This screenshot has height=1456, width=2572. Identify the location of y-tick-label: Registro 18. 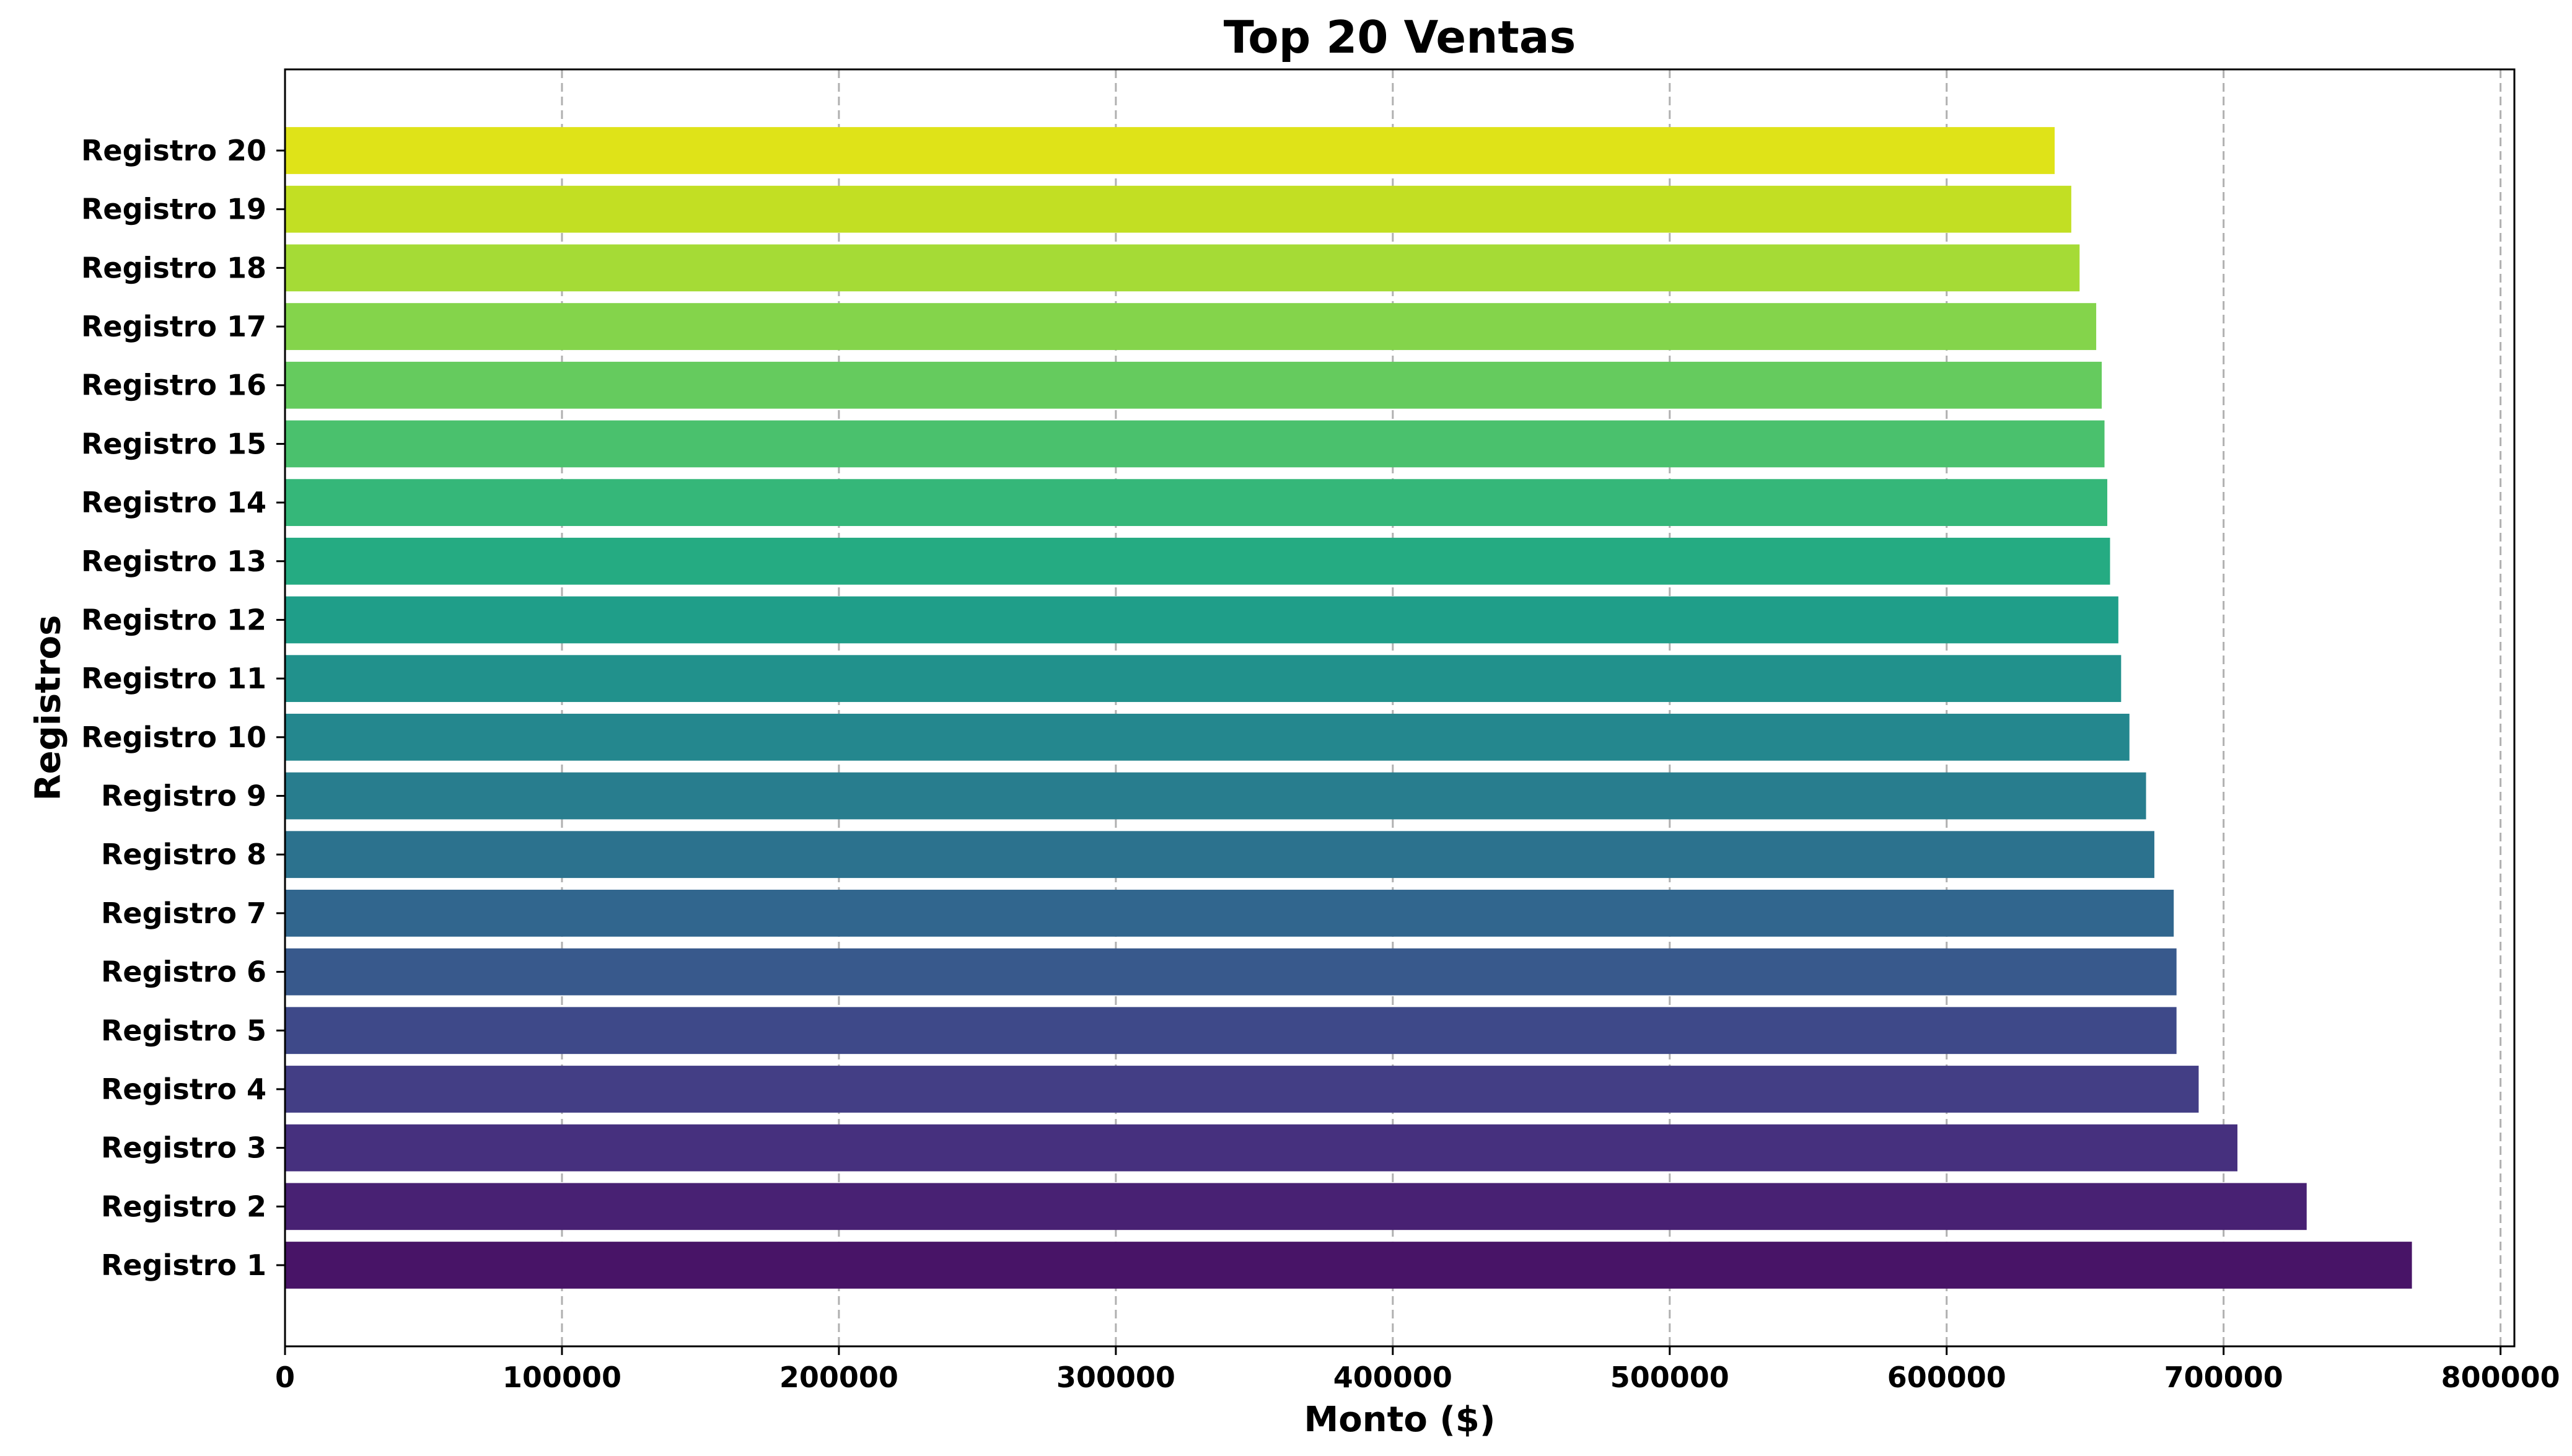
(174, 268).